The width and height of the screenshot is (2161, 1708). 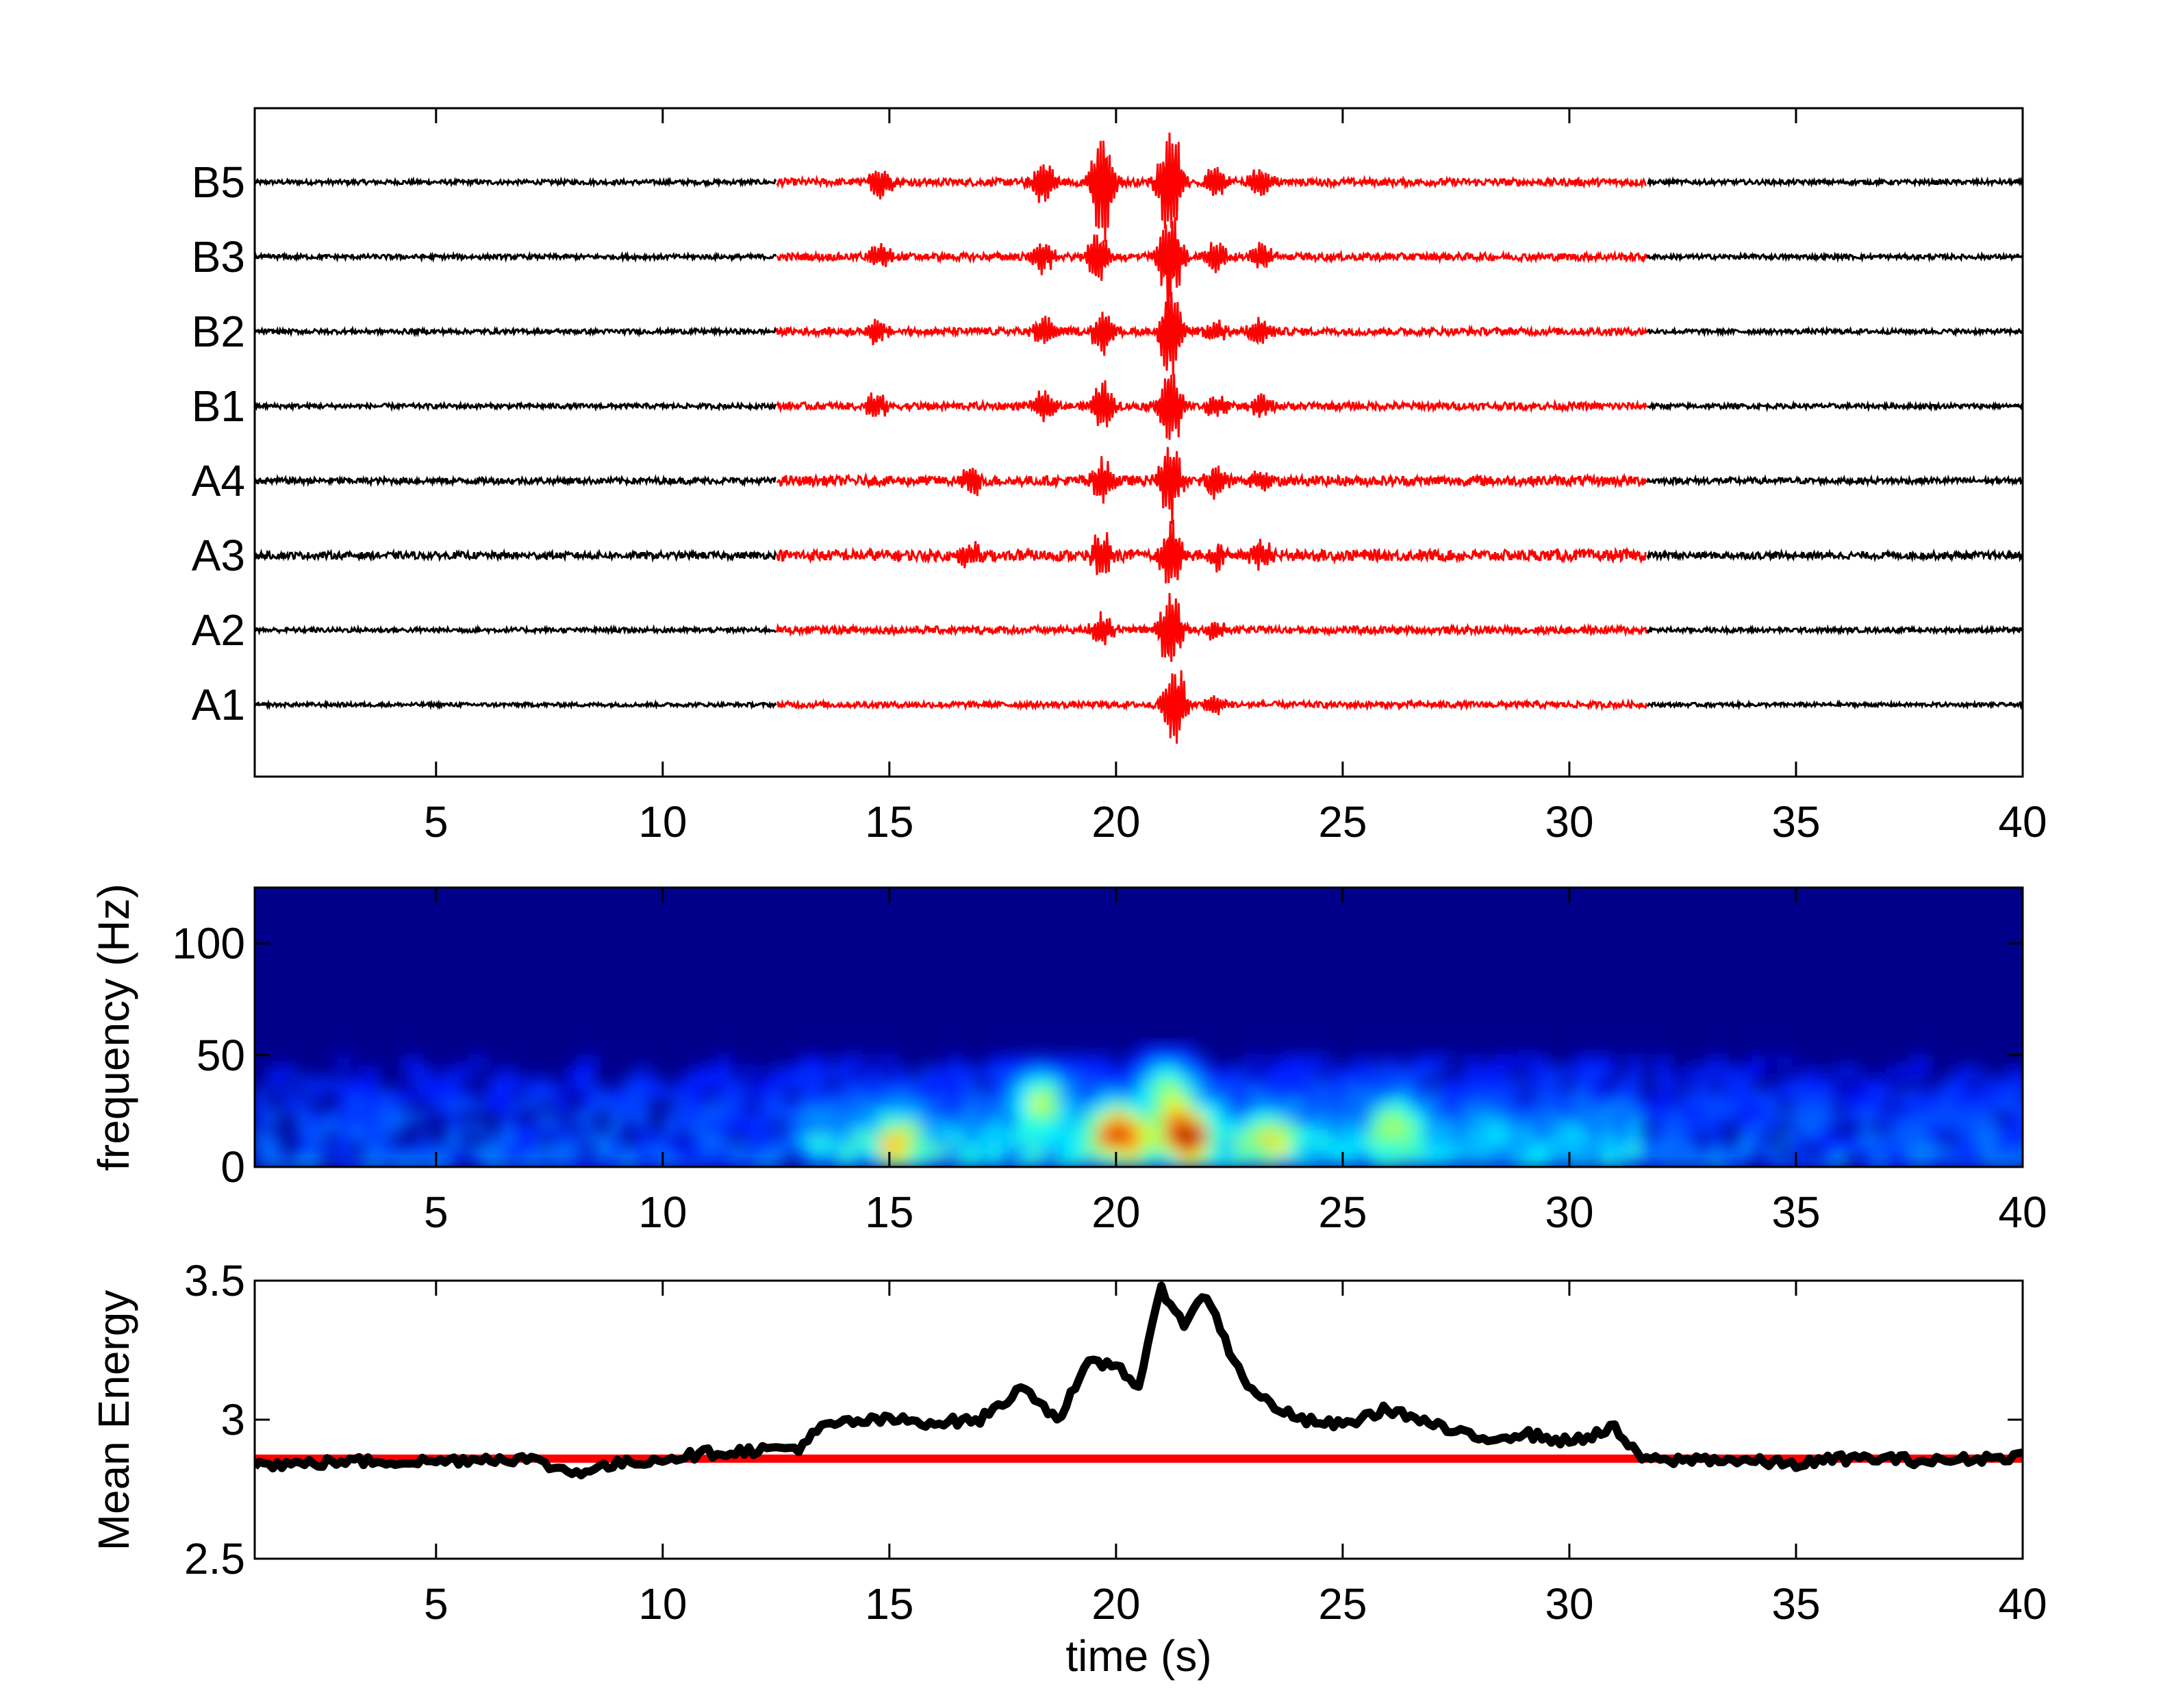 What do you see at coordinates (662, 1604) in the screenshot?
I see `energy-x-tick-label: 10` at bounding box center [662, 1604].